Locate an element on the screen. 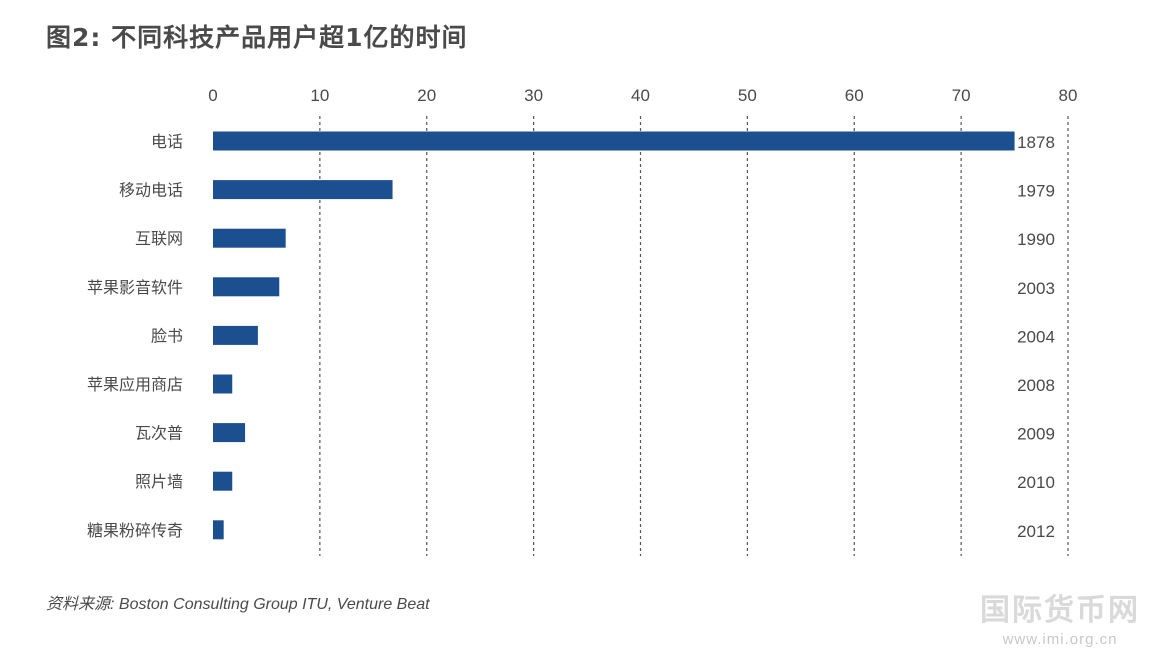  year-label: 2004 is located at coordinates (1036, 336).